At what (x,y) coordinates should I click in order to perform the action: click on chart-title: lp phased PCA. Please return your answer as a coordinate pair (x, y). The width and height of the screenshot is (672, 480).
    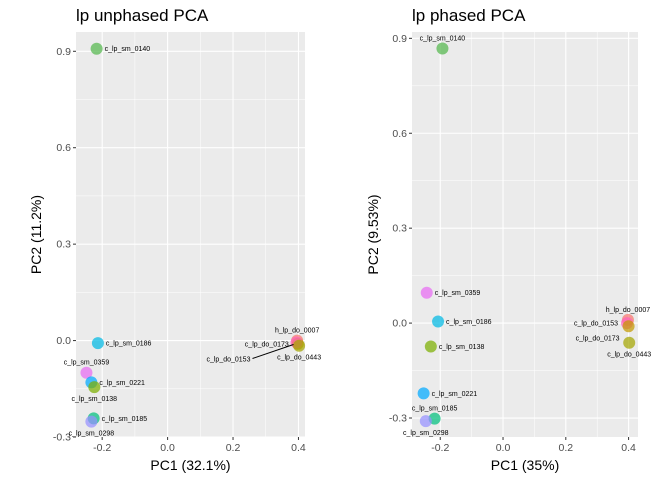
    Looking at the image, I should click on (469, 15).